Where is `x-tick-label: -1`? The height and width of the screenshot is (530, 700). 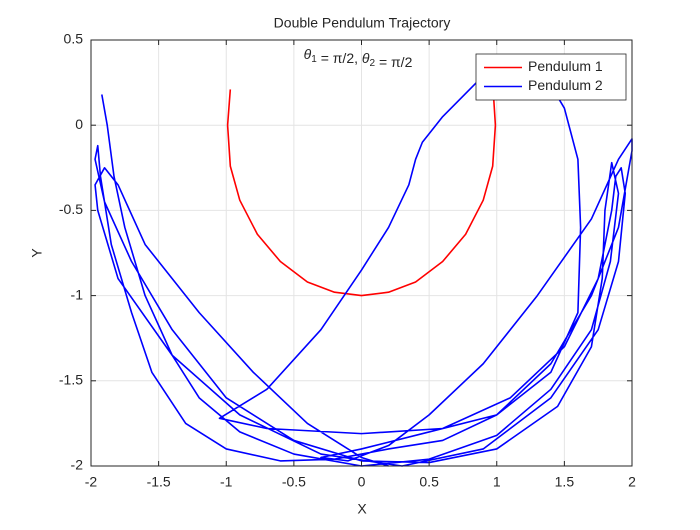 x-tick-label: -1 is located at coordinates (226, 482).